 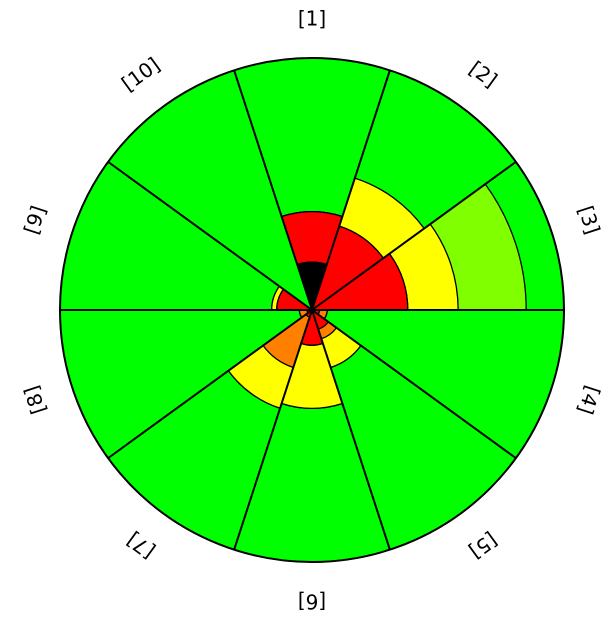 I want to click on category-label: [7], so click(x=140, y=546).